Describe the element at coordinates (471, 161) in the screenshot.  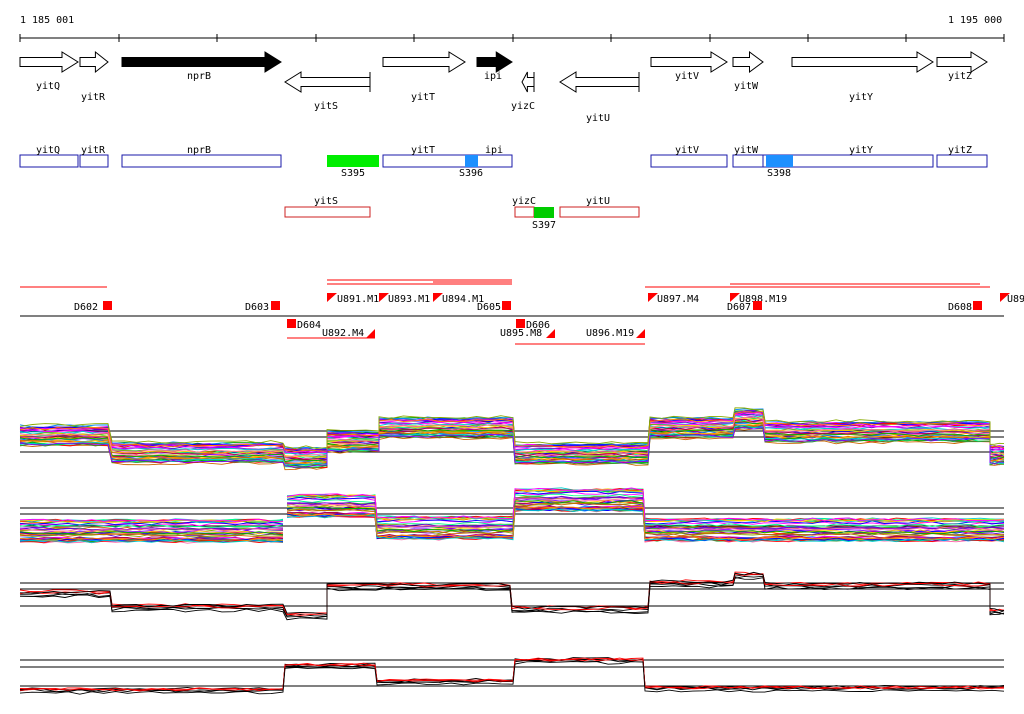
I see `segment-s396-block` at that location.